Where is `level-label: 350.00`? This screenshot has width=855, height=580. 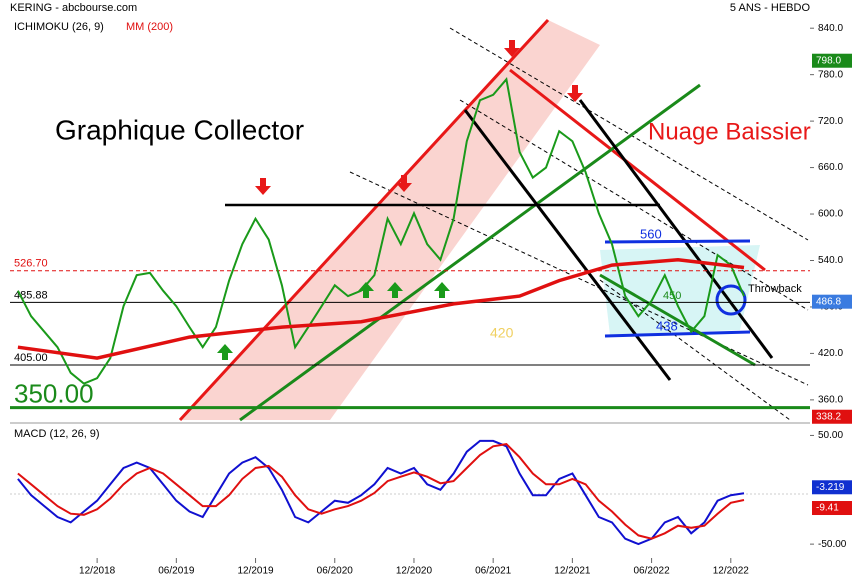 level-label: 350.00 is located at coordinates (54, 393).